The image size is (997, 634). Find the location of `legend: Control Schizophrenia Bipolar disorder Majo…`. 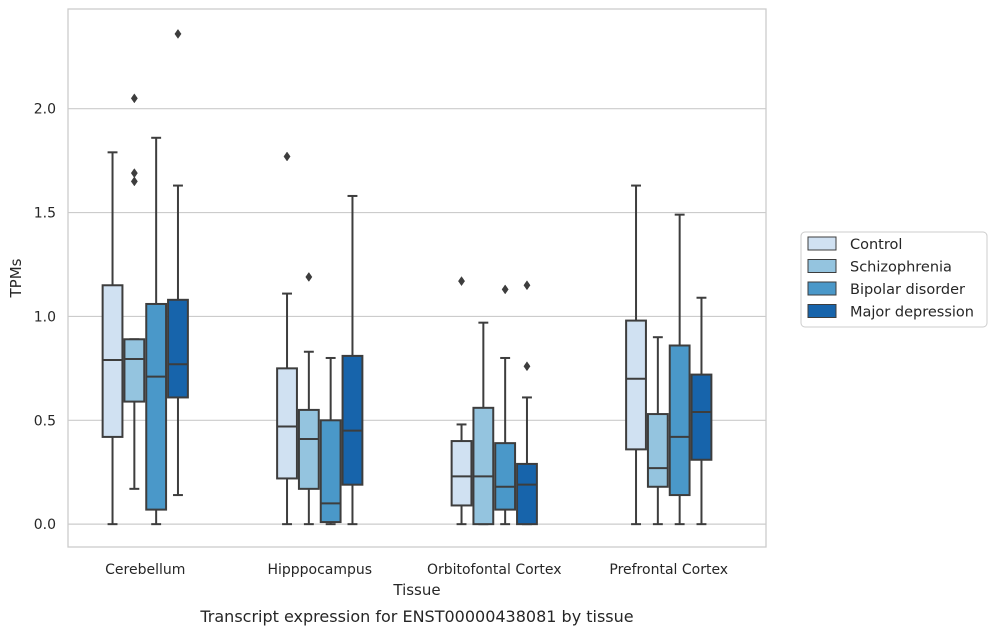

legend: Control Schizophrenia Bipolar disorder Majo… is located at coordinates (894, 279).